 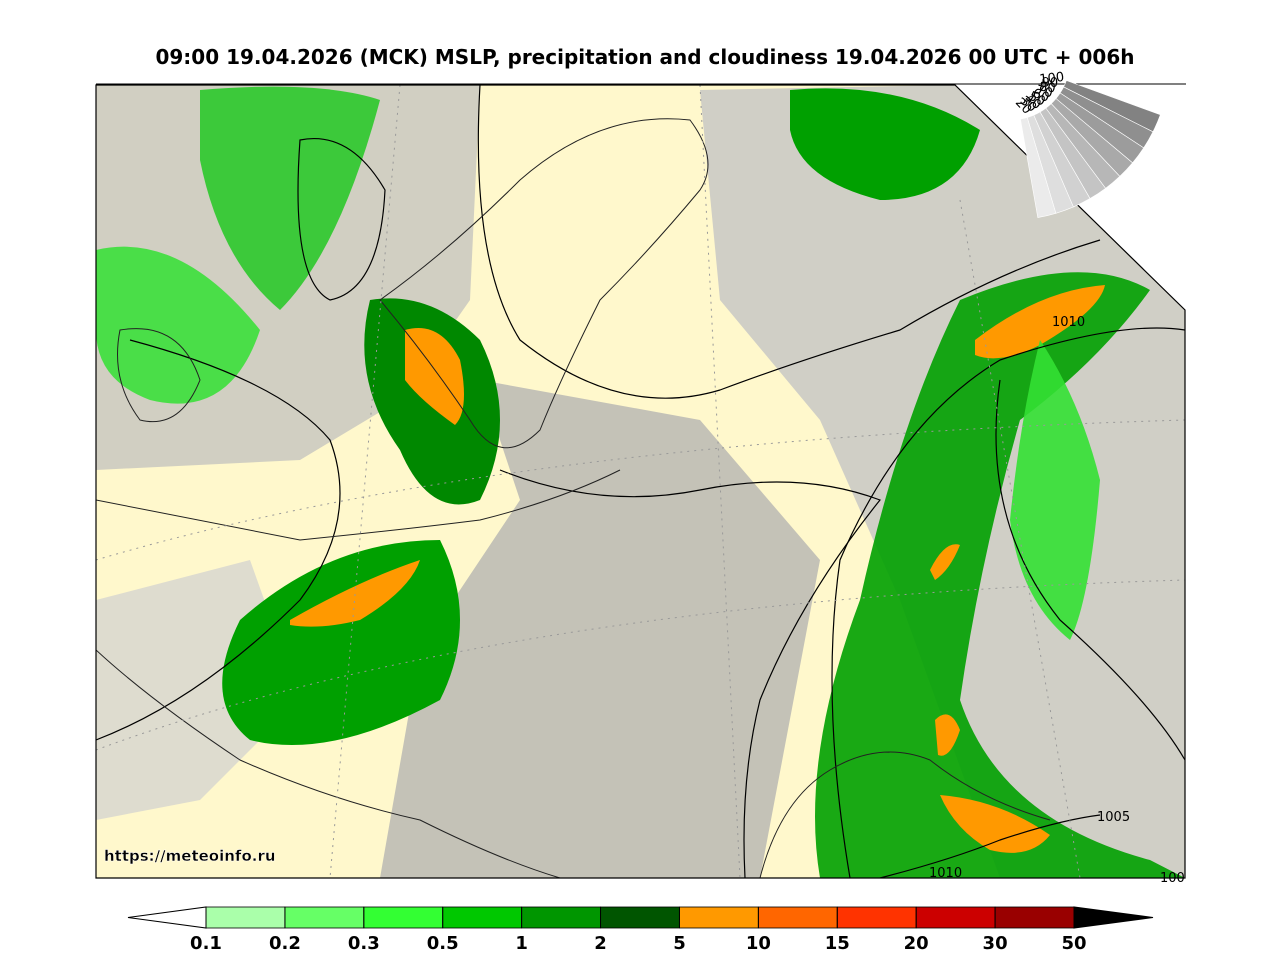 What do you see at coordinates (1113, 817) in the screenshot?
I see `isobar-label: 1005` at bounding box center [1113, 817].